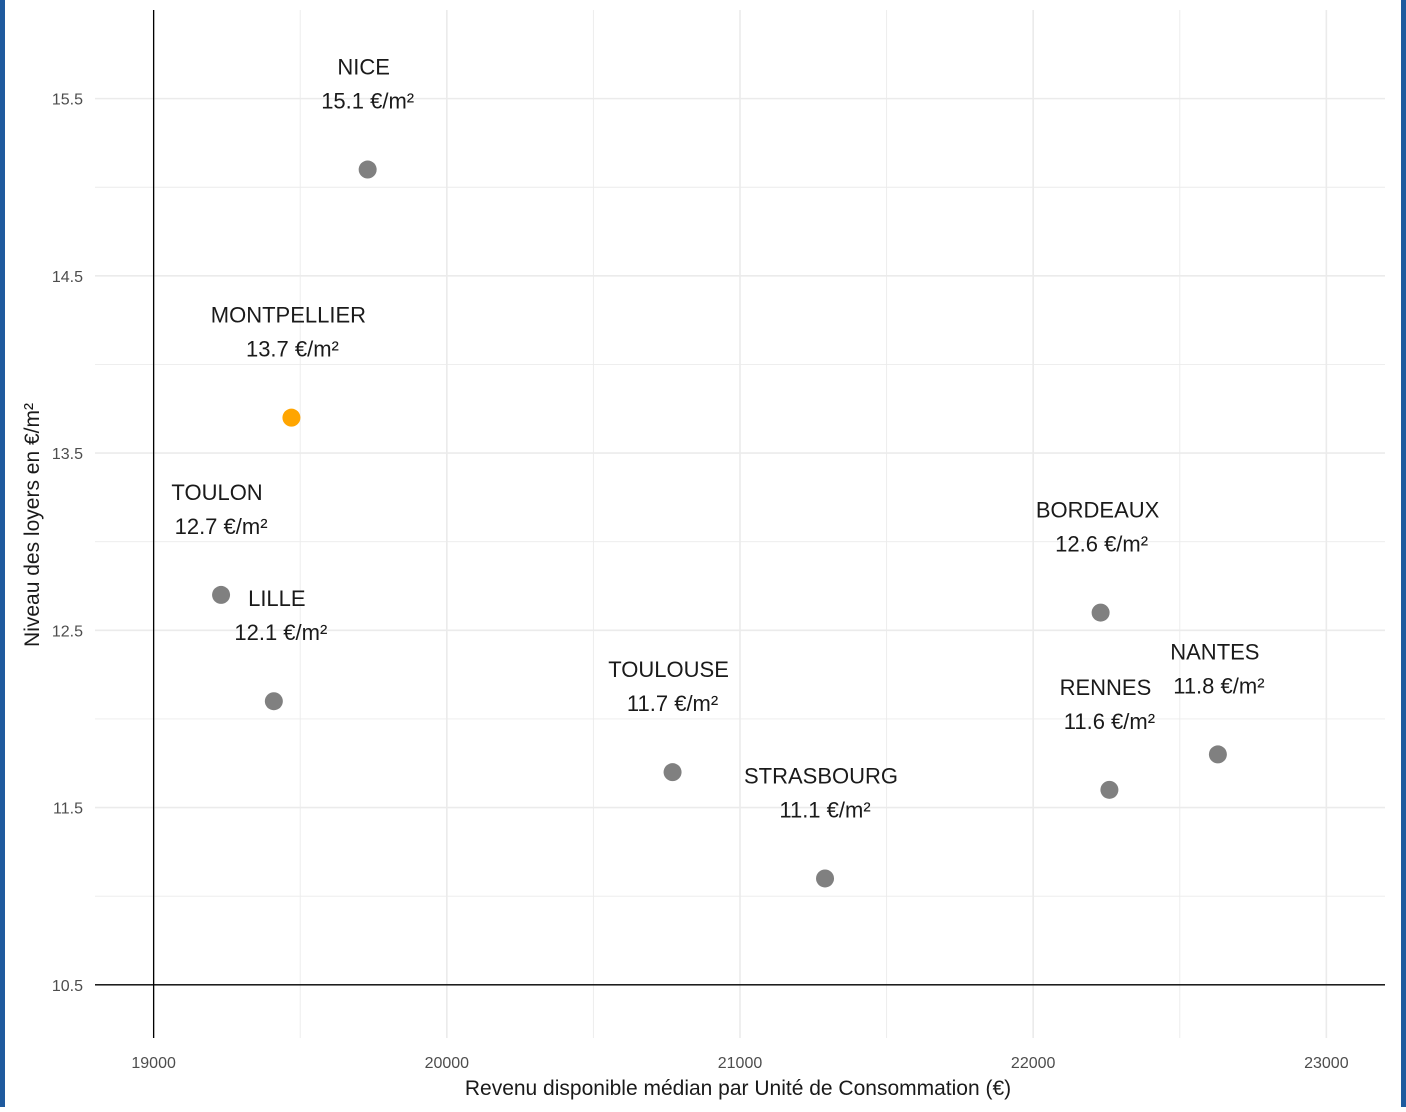 The height and width of the screenshot is (1112, 1406). What do you see at coordinates (1101, 544) in the screenshot?
I see `city-value-bordeaux: 12.6 €/m²` at bounding box center [1101, 544].